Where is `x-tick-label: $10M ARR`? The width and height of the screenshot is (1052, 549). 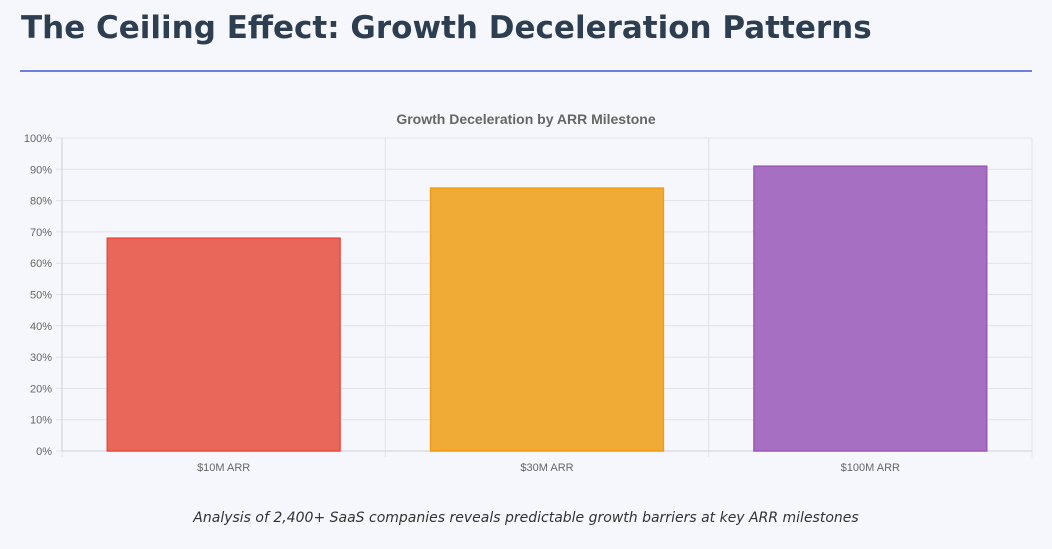 x-tick-label: $10M ARR is located at coordinates (223, 468).